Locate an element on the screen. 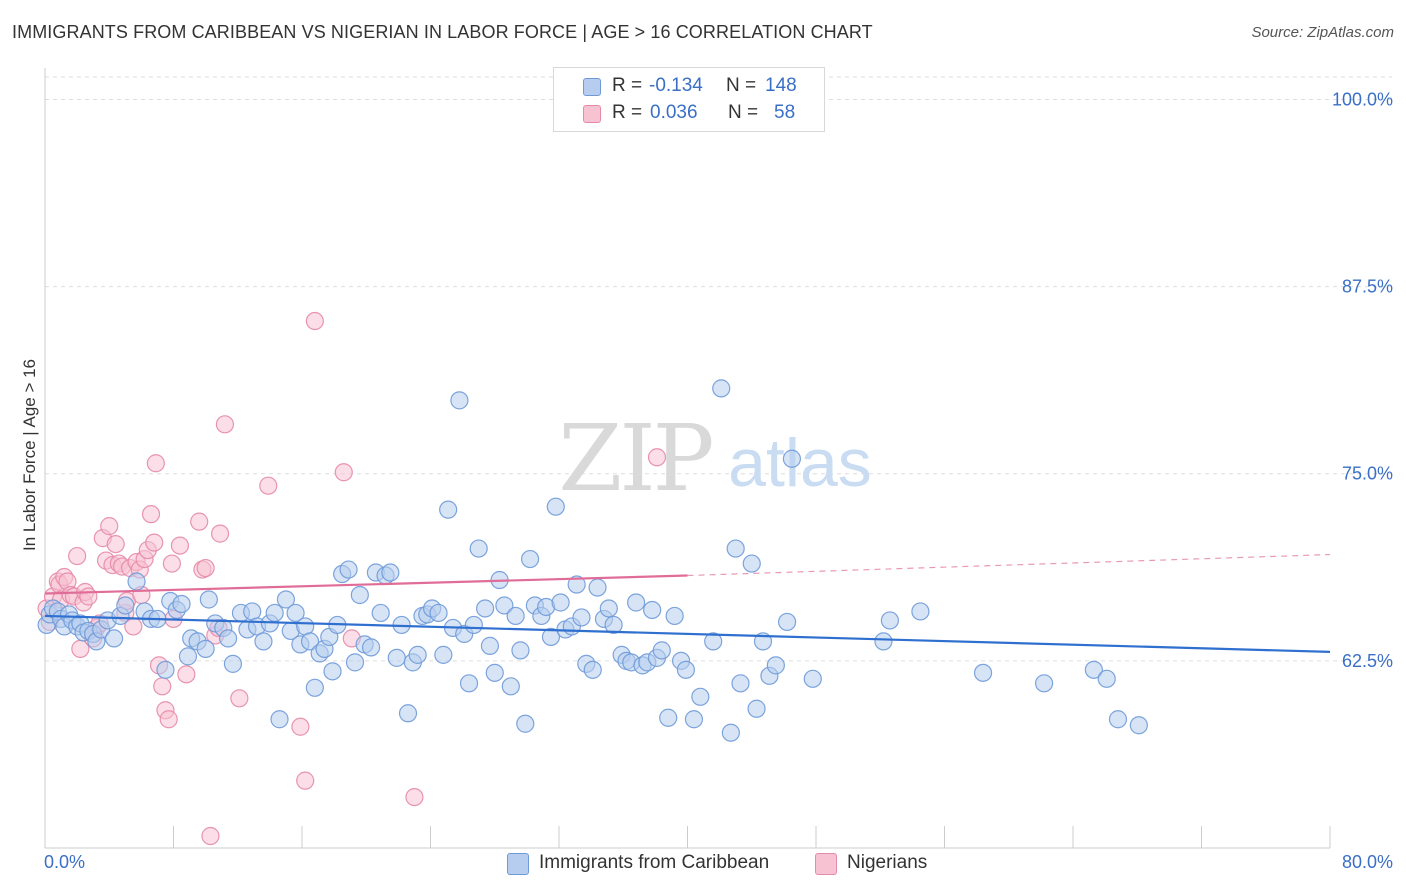  n-value-nigerians: 58 is located at coordinates (785, 112).